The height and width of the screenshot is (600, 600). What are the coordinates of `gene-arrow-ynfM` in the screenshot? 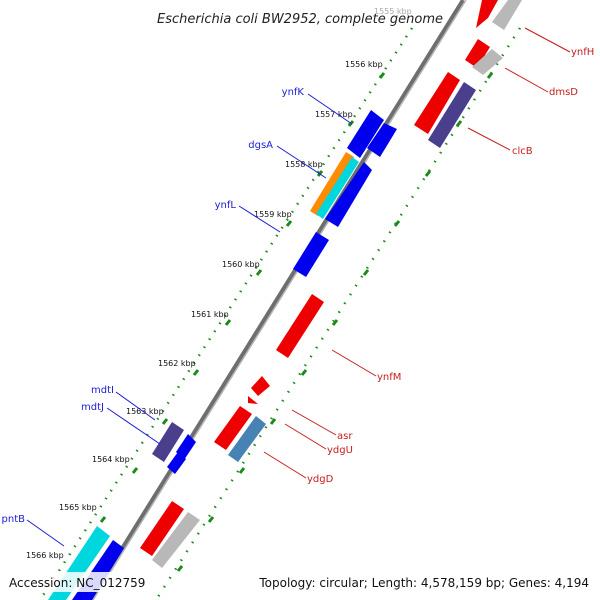 It's located at (300, 326).